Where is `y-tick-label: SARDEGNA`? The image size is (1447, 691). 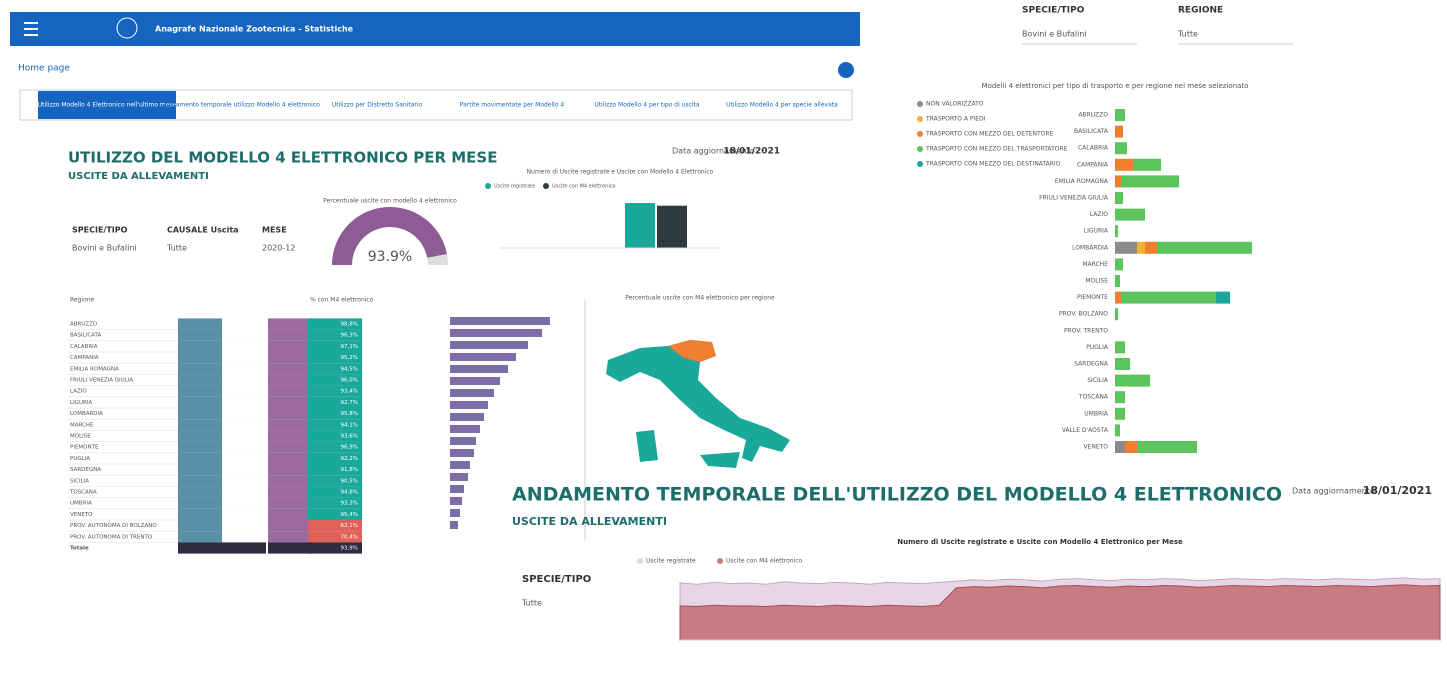 y-tick-label: SARDEGNA is located at coordinates (1091, 364).